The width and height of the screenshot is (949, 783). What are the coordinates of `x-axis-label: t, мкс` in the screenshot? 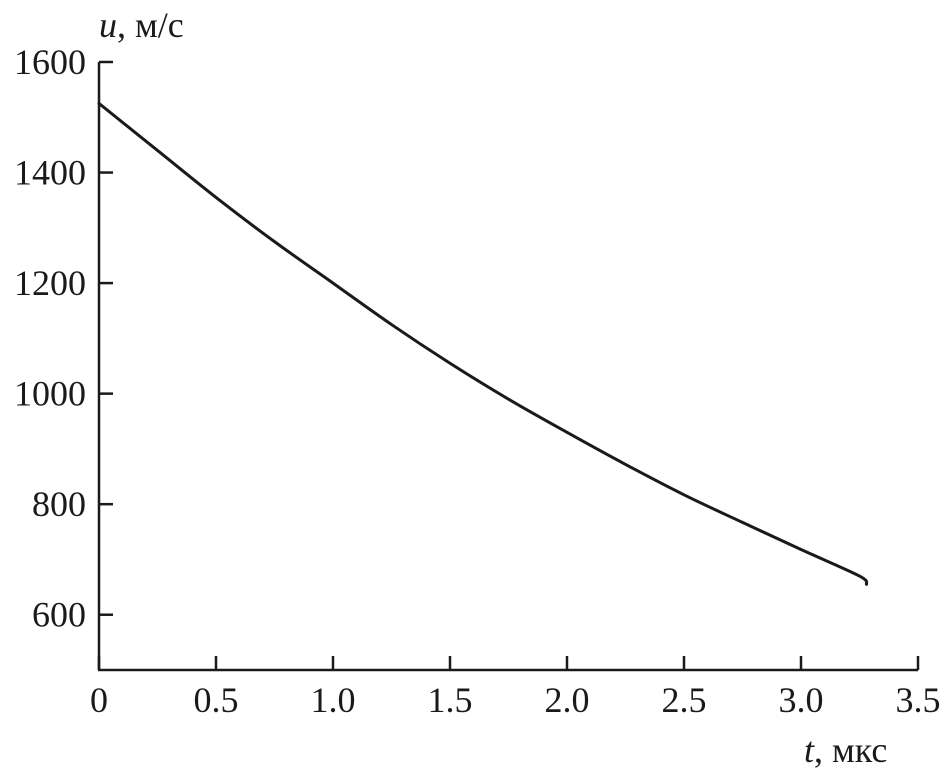 It's located at (845, 750).